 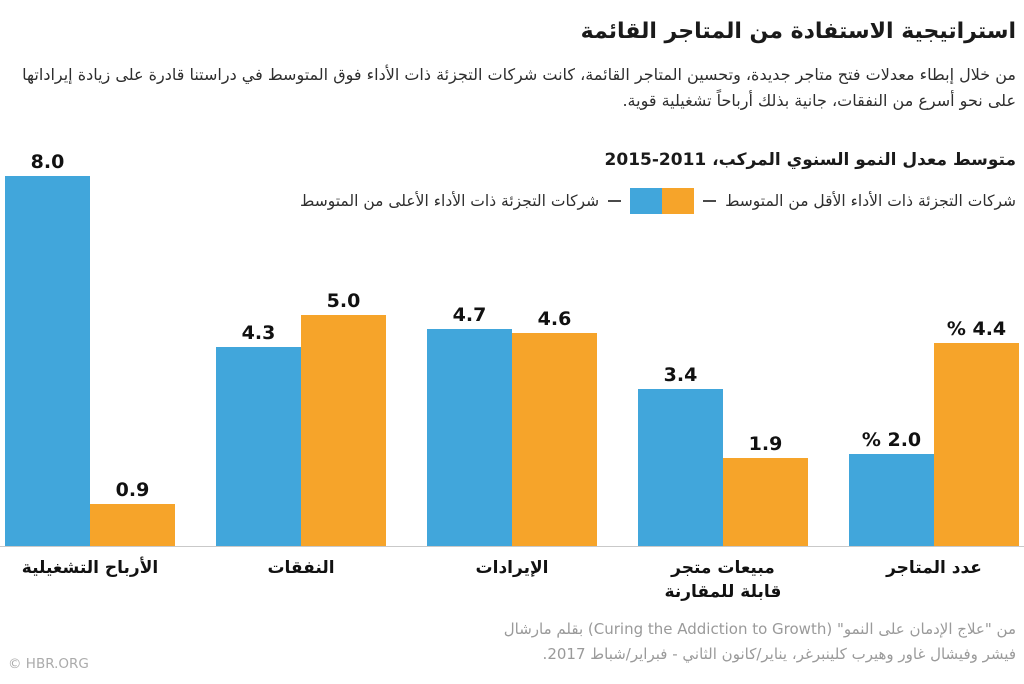 I want to click on bar-with-label: 4.6, so click(x=554, y=425).